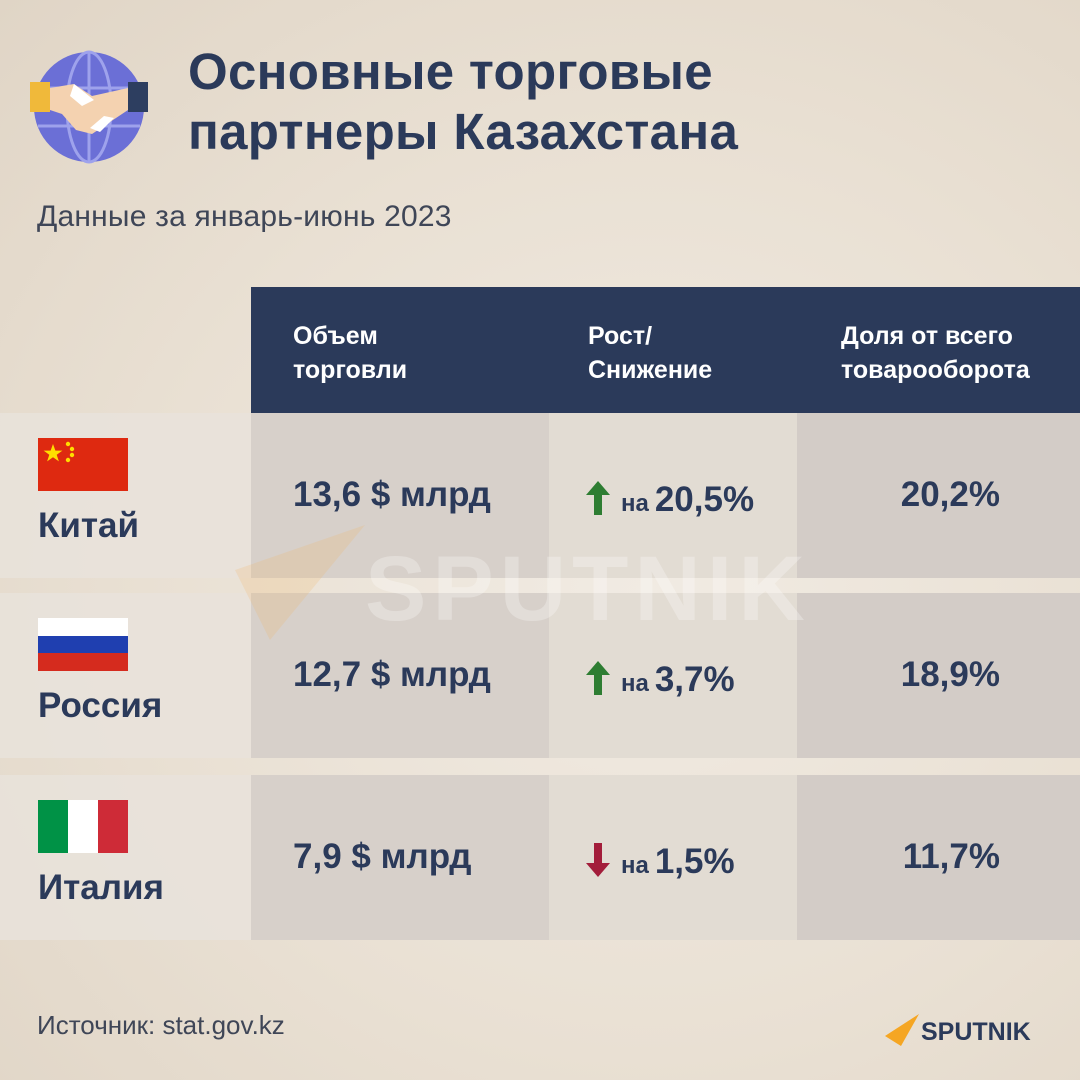  Describe the element at coordinates (335, 336) in the screenshot. I see `column-header-volume-line-1: Объем` at that location.